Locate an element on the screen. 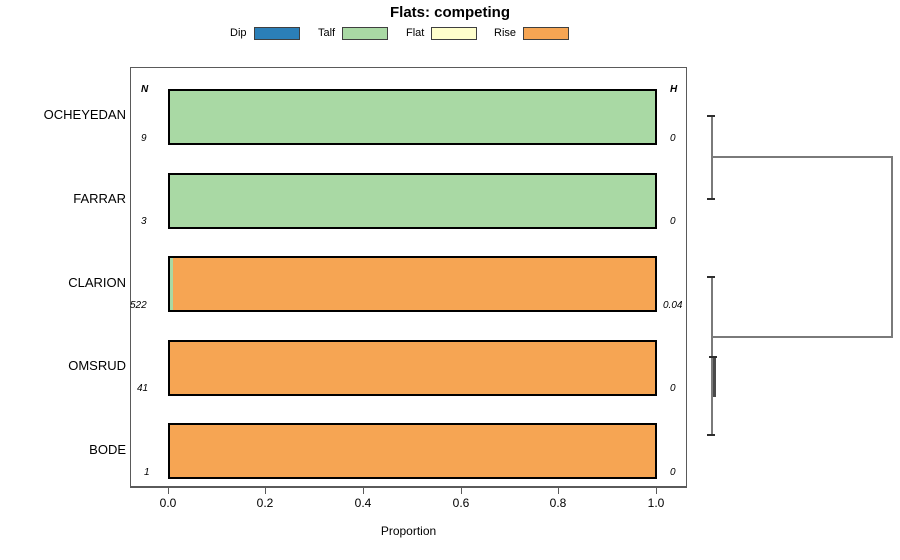 The image size is (900, 560). n-value-clarion: 522 is located at coordinates (138, 305).